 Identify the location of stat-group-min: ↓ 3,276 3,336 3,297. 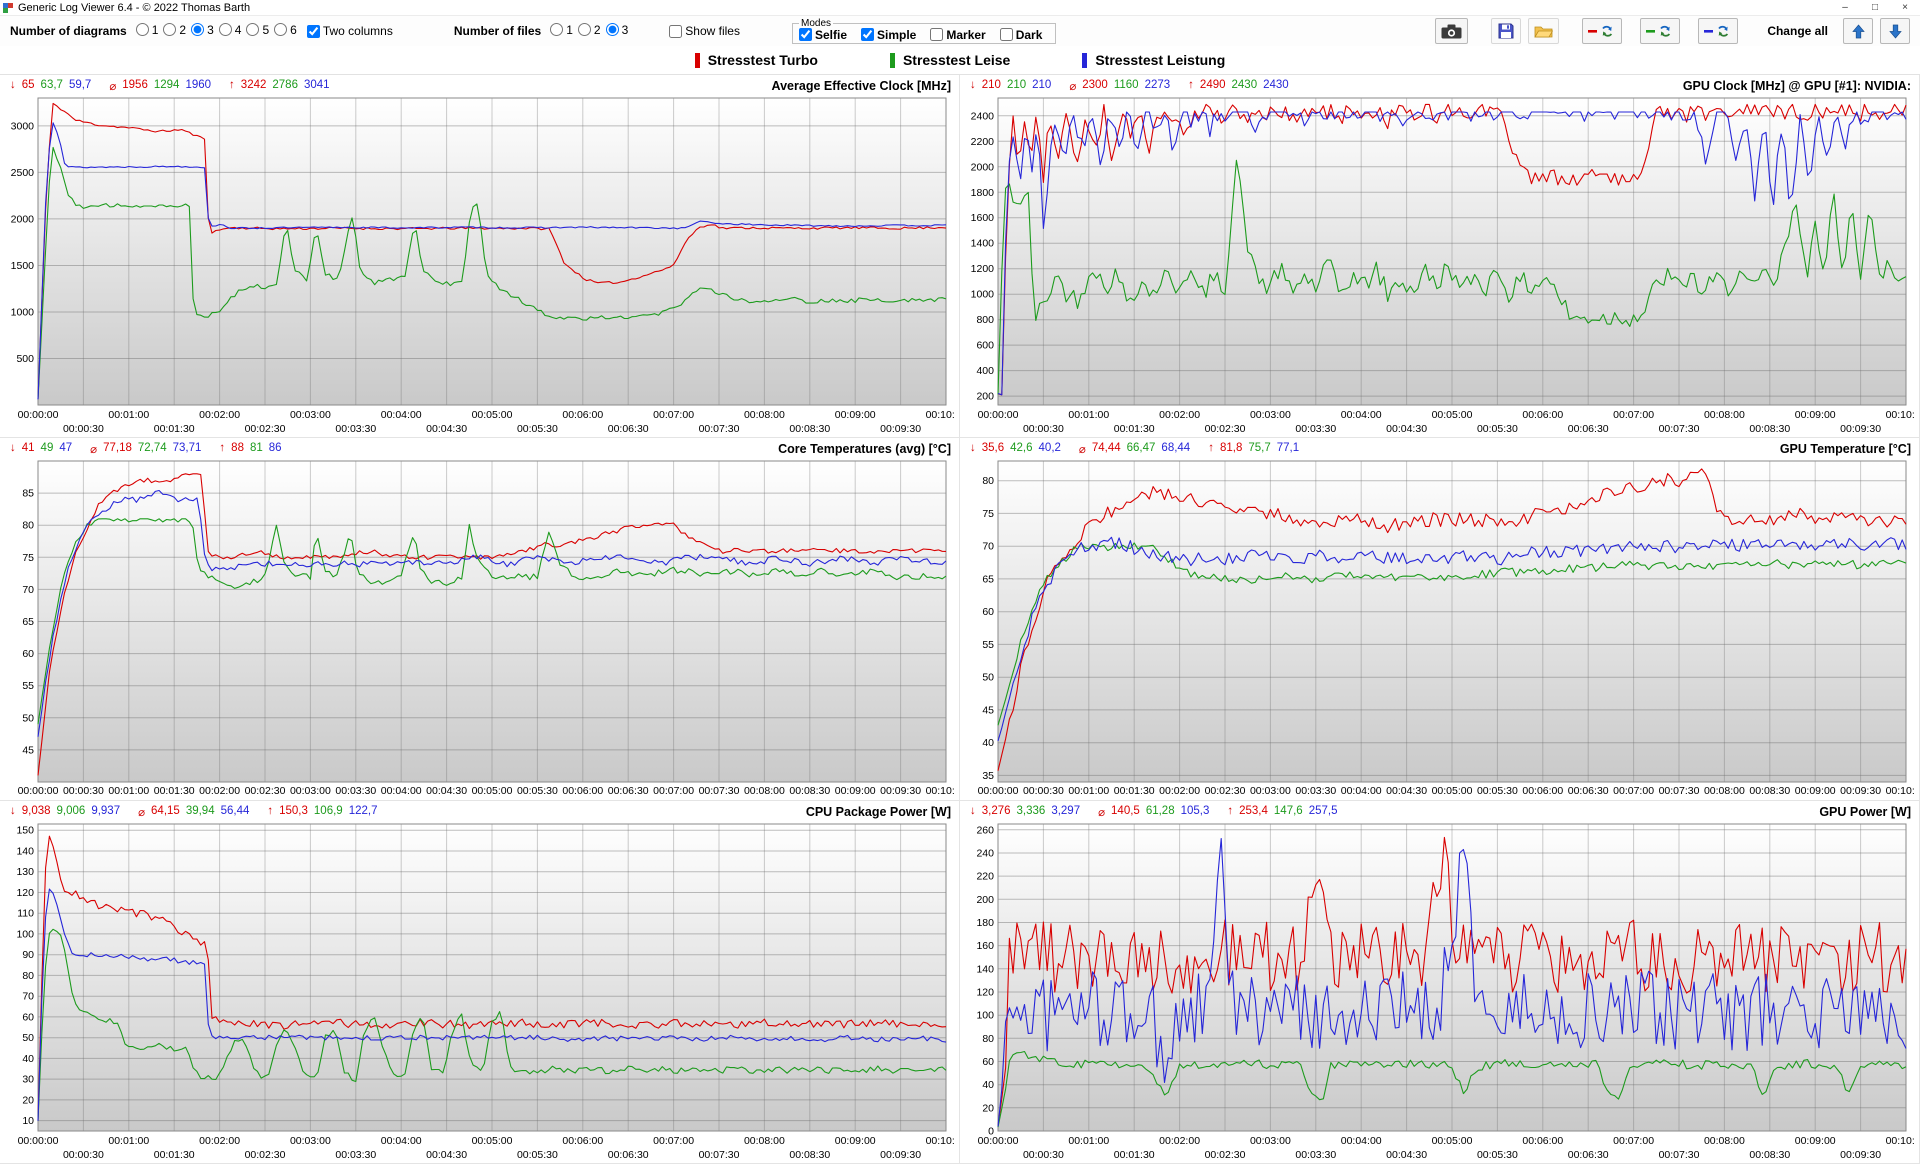
(1025, 812).